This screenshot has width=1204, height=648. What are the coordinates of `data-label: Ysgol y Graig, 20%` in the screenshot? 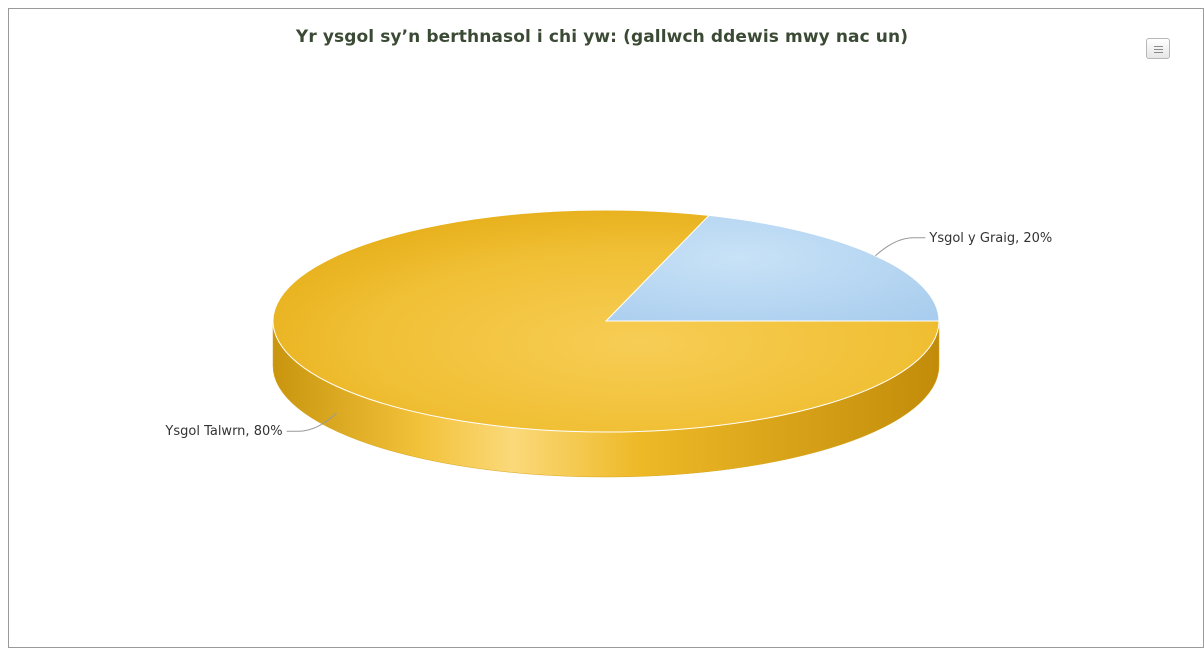 It's located at (990, 238).